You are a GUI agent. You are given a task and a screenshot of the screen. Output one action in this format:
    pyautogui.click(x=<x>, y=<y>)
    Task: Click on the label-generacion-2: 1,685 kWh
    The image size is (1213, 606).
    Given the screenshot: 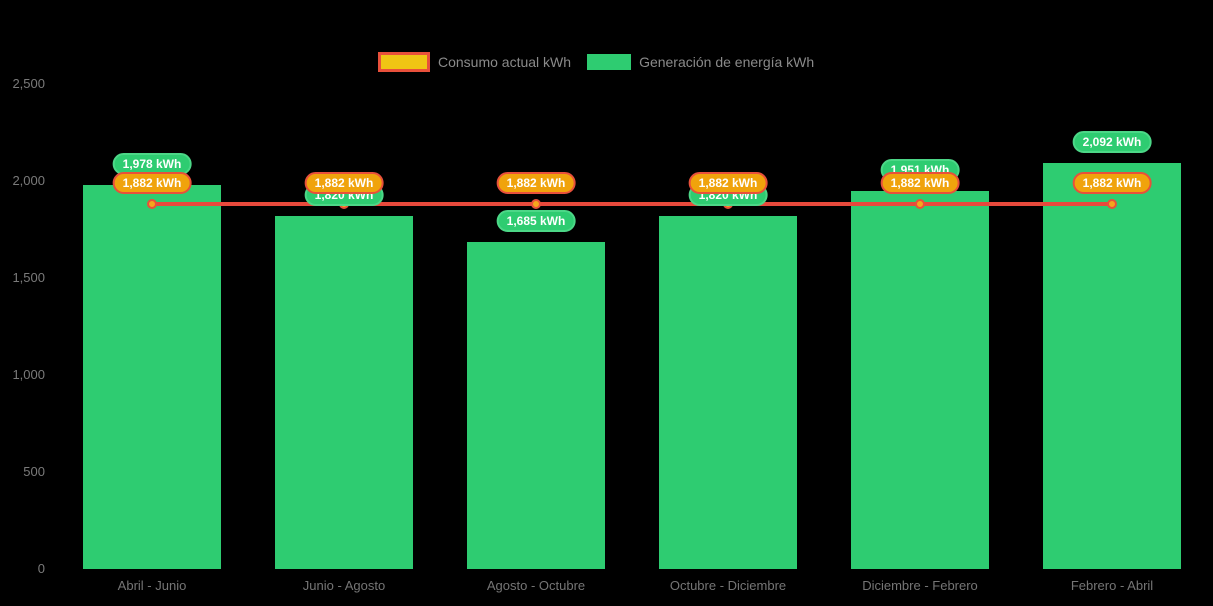 What is the action you would take?
    pyautogui.click(x=536, y=221)
    